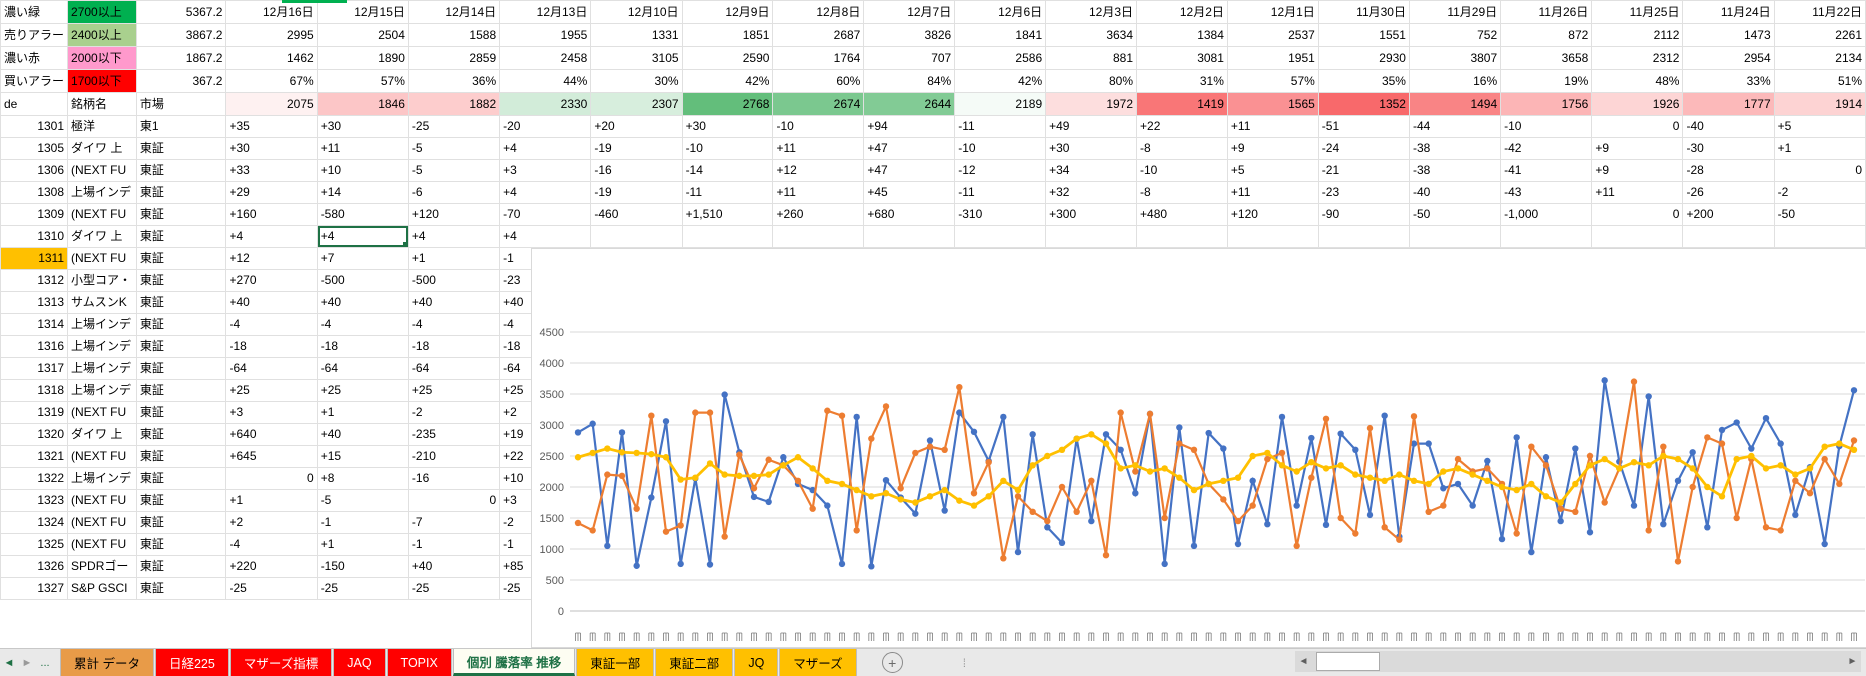  What do you see at coordinates (1728, 170) in the screenshot?
I see `value-cell: -28` at bounding box center [1728, 170].